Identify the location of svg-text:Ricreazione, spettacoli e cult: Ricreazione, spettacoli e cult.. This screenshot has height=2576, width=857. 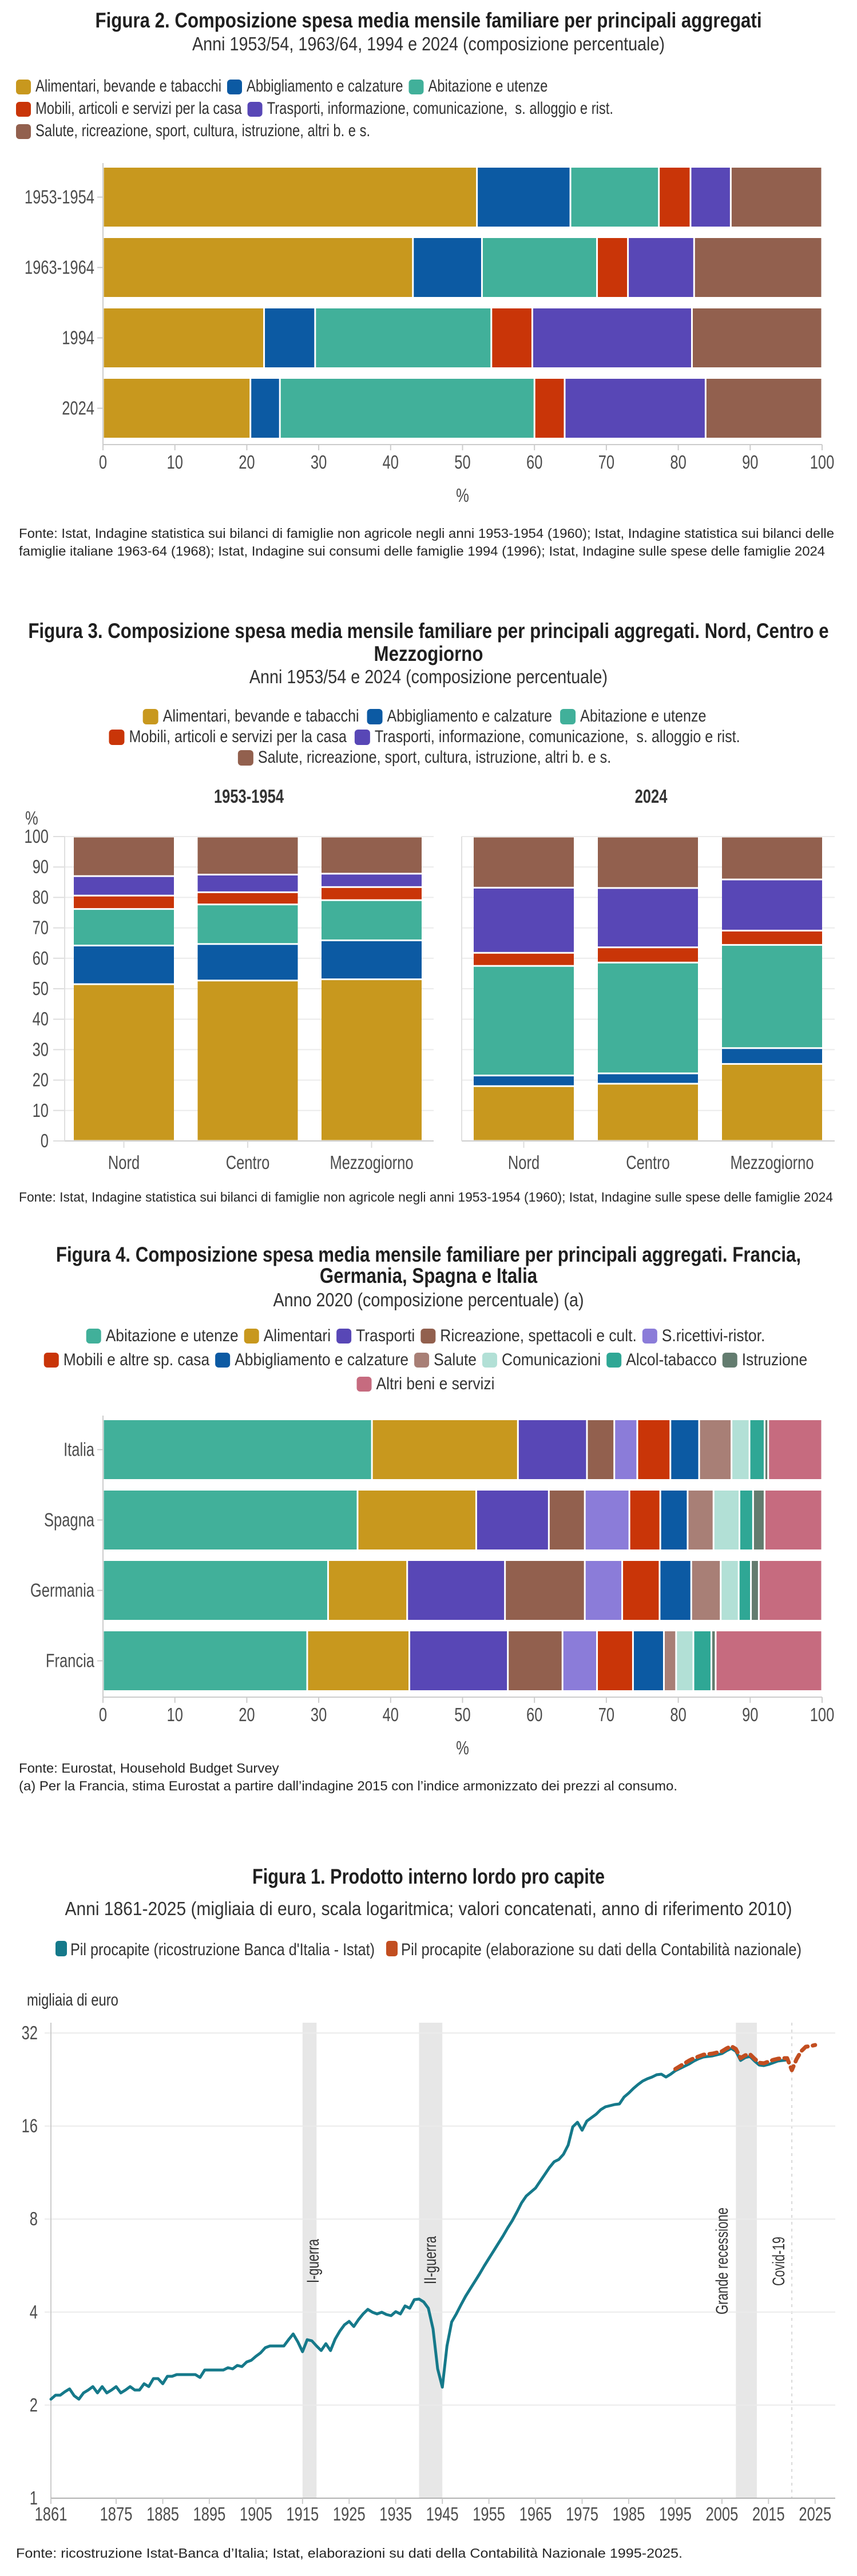
(538, 1336).